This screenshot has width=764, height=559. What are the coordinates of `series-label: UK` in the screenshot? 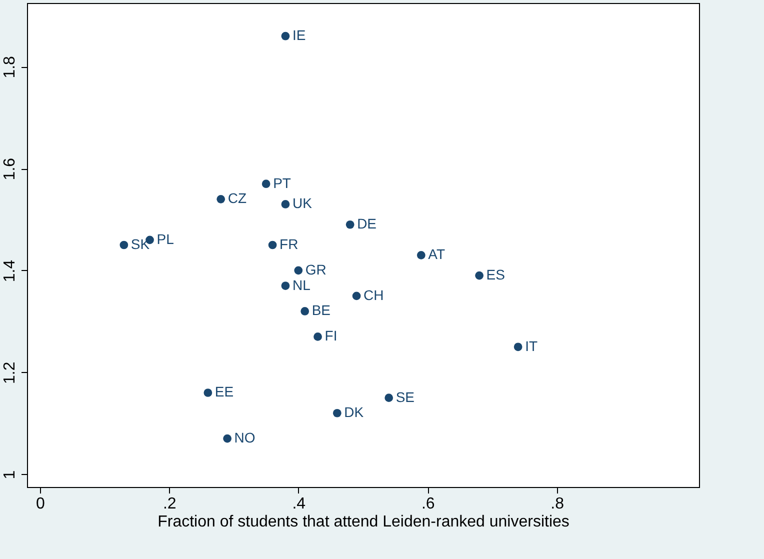 It's located at (302, 203).